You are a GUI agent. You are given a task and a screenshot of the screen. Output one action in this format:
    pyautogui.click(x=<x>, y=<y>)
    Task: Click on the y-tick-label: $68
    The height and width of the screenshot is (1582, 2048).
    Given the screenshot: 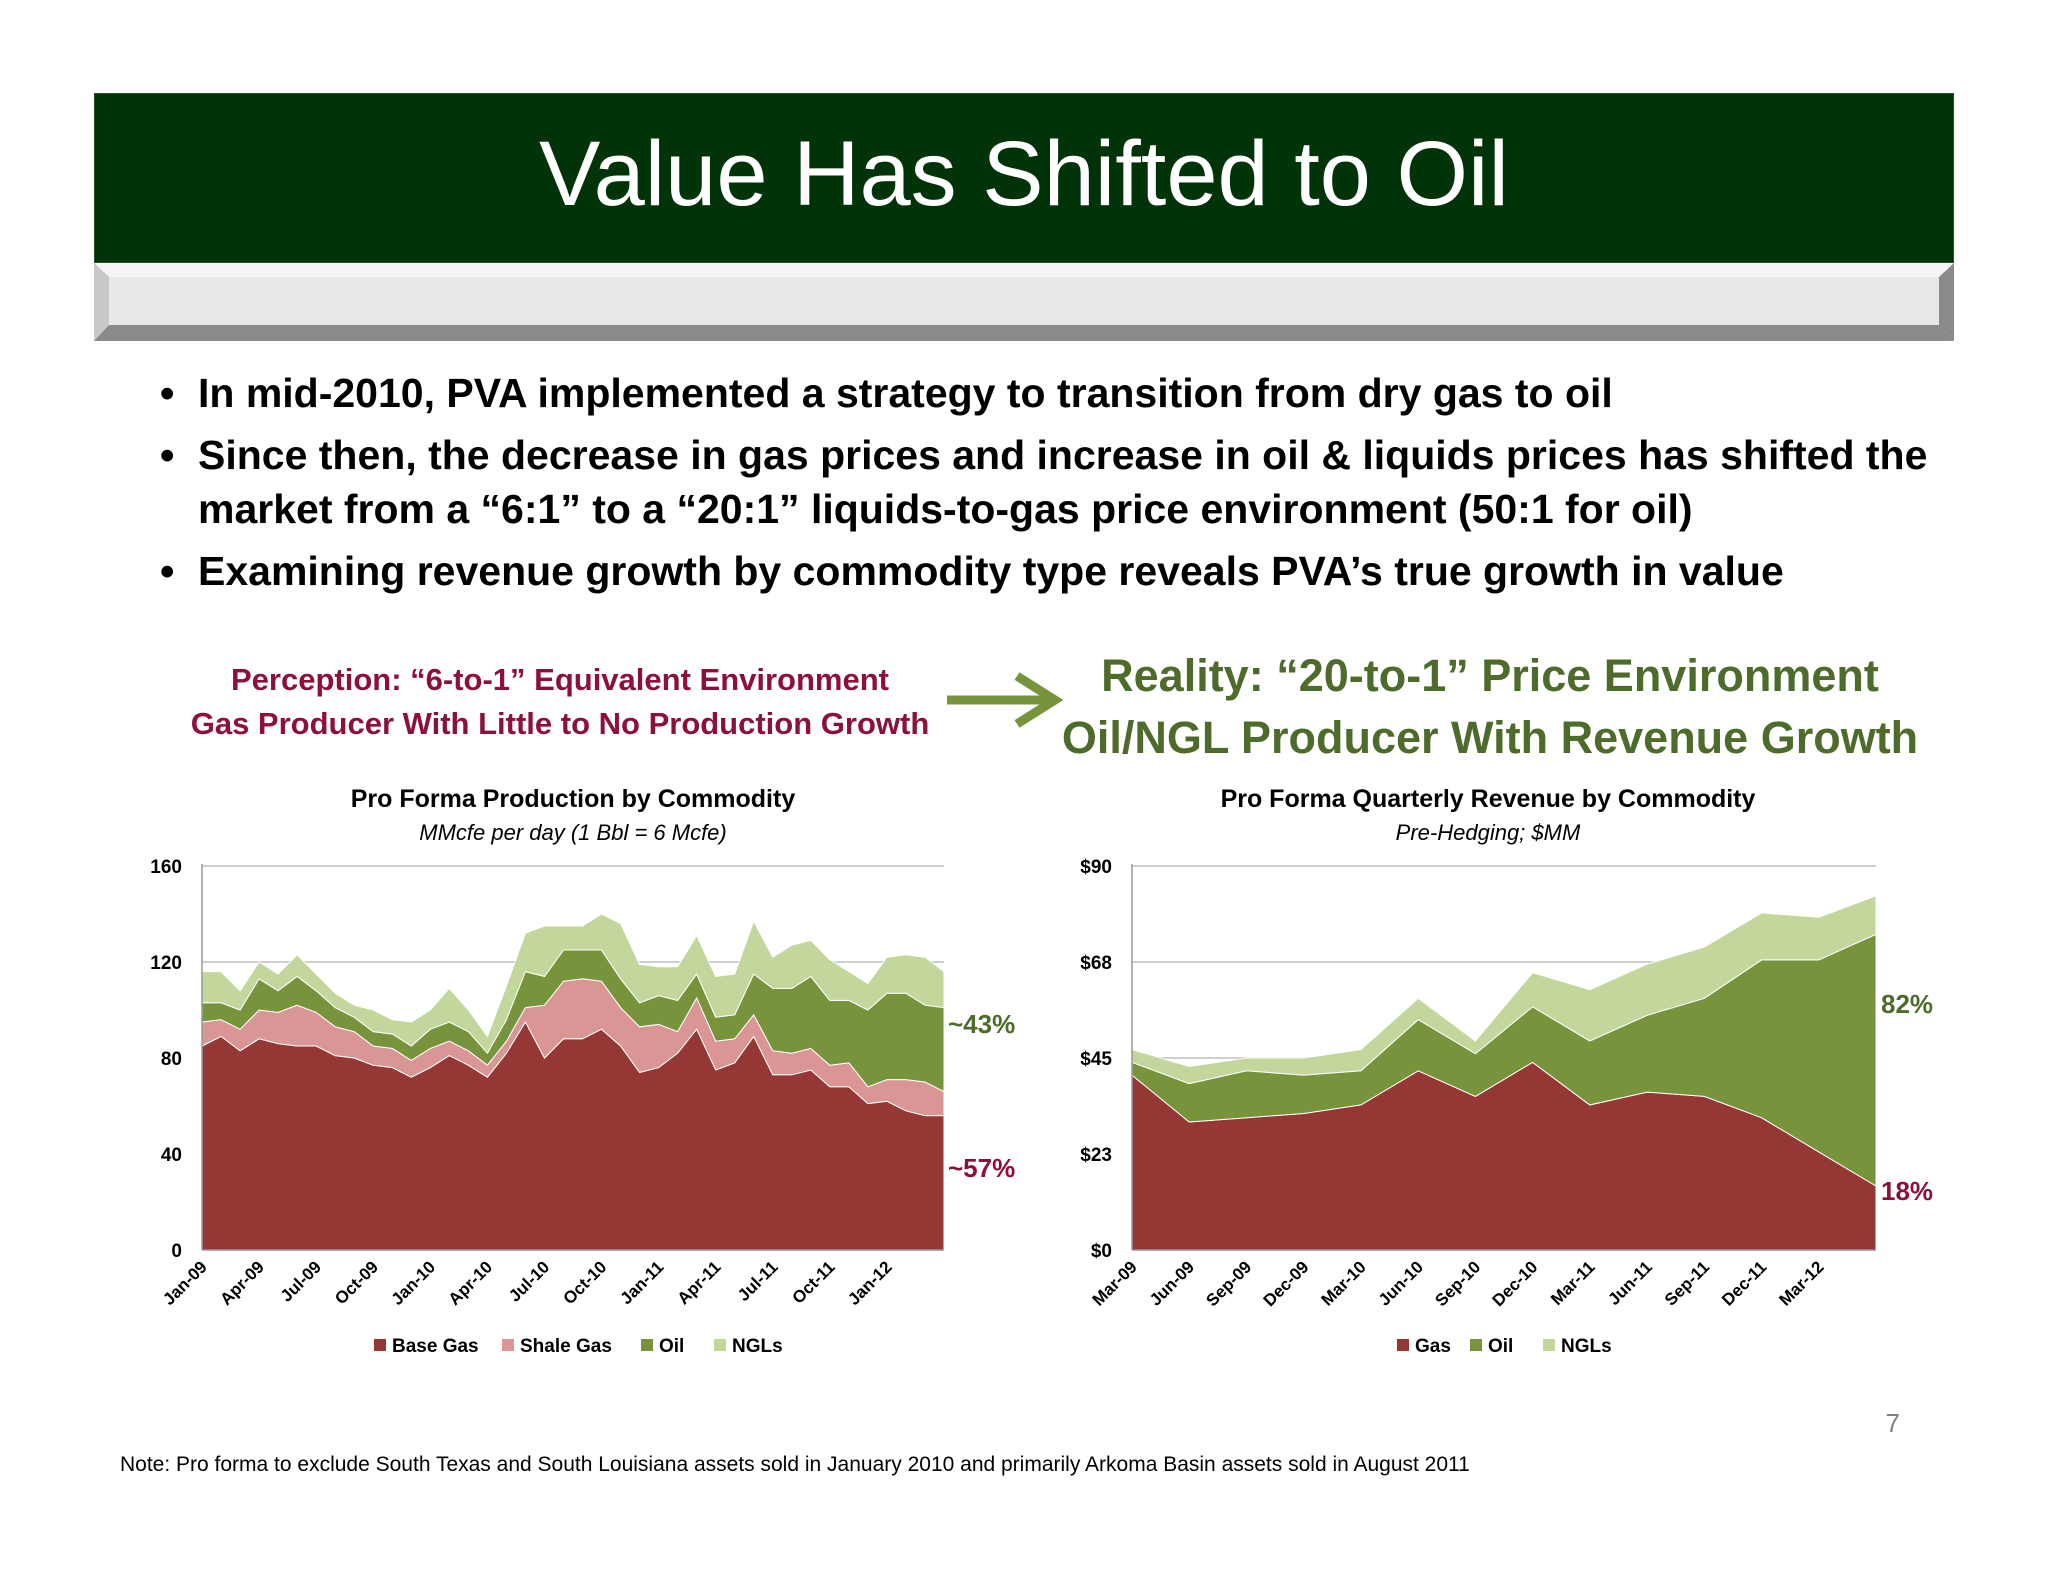 What is the action you would take?
    pyautogui.click(x=1096, y=963)
    